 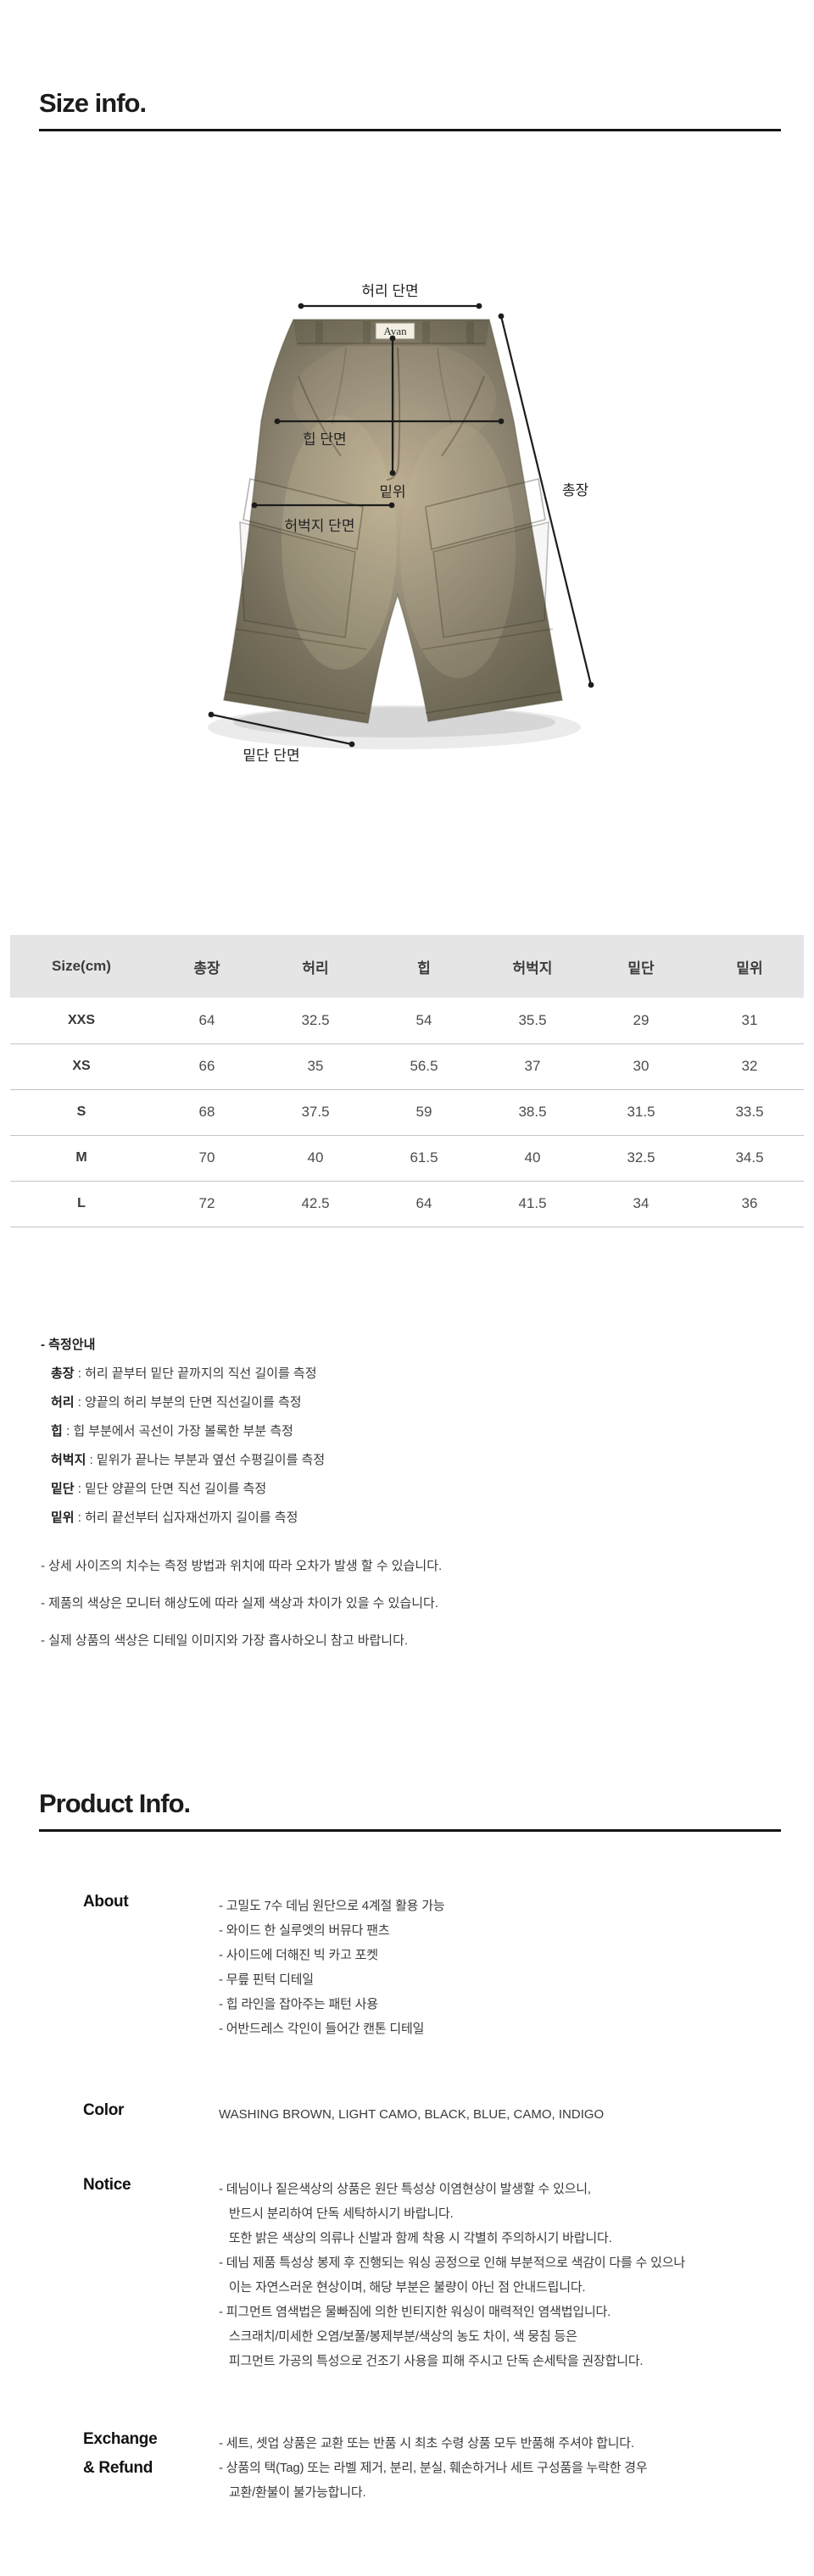 I want to click on size-info-divider, so click(x=410, y=130).